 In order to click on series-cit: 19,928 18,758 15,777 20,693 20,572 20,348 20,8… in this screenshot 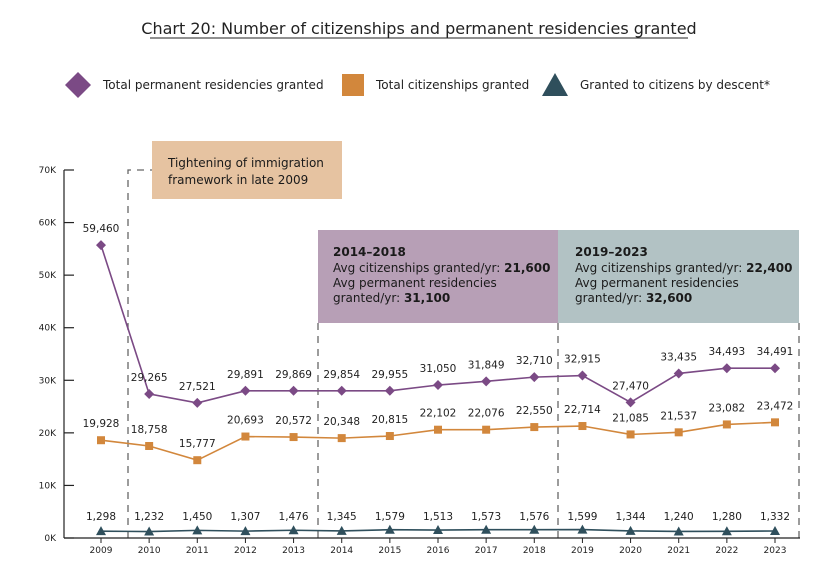, I will do `click(438, 432)`.